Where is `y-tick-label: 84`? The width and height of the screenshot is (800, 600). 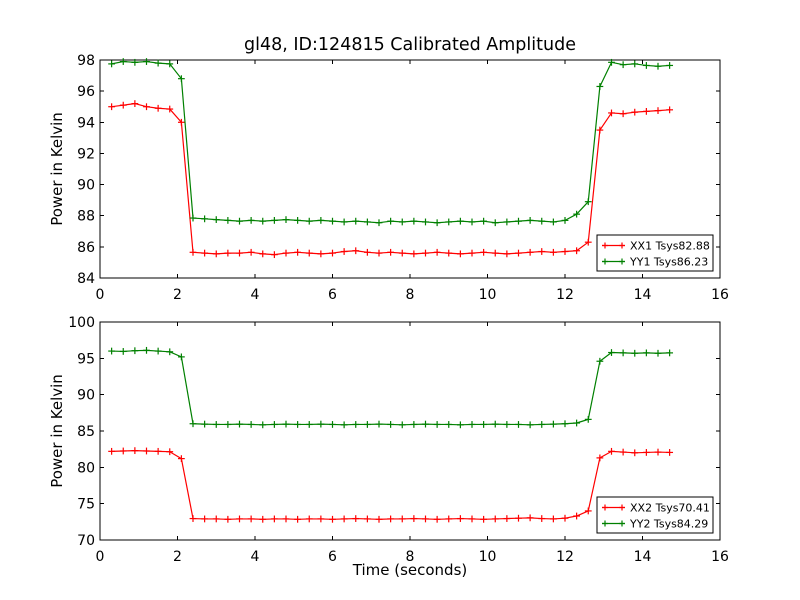
y-tick-label: 84 is located at coordinates (86, 279).